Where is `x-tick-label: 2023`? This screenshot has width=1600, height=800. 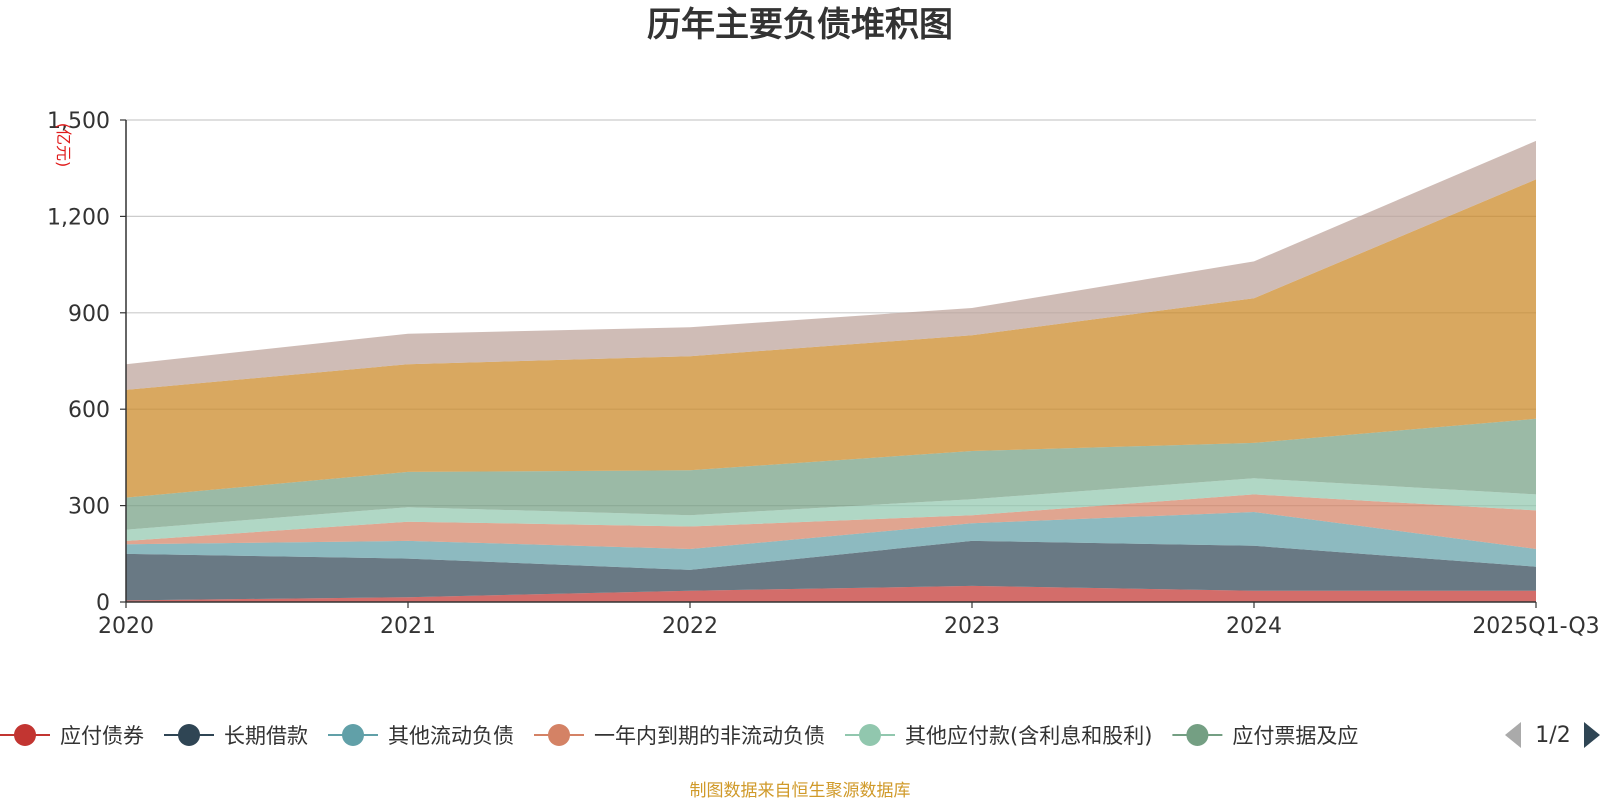
x-tick-label: 2023 is located at coordinates (972, 626).